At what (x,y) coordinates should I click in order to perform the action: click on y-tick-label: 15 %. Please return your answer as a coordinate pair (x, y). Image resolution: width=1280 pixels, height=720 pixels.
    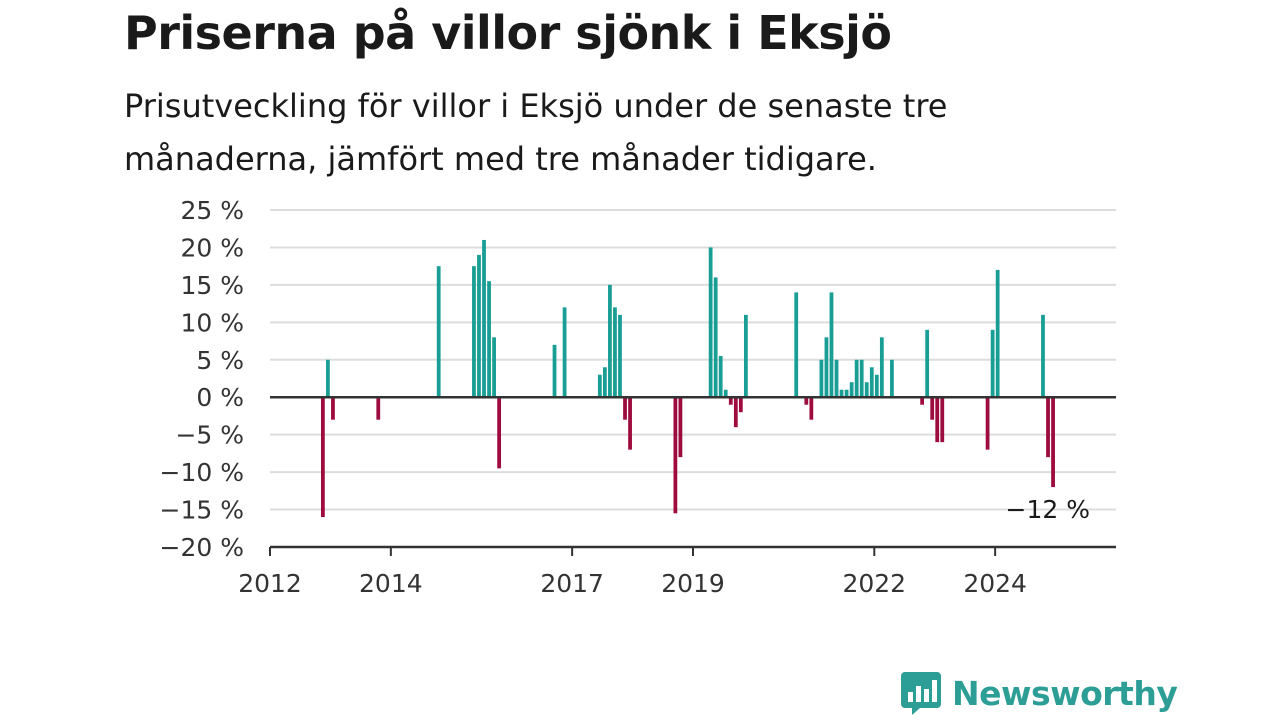
    Looking at the image, I should click on (212, 285).